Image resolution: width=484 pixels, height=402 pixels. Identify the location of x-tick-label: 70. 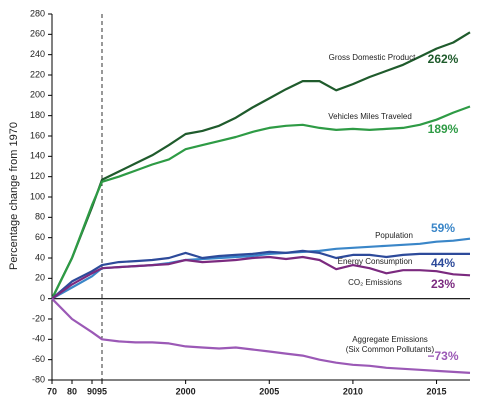
(52, 391).